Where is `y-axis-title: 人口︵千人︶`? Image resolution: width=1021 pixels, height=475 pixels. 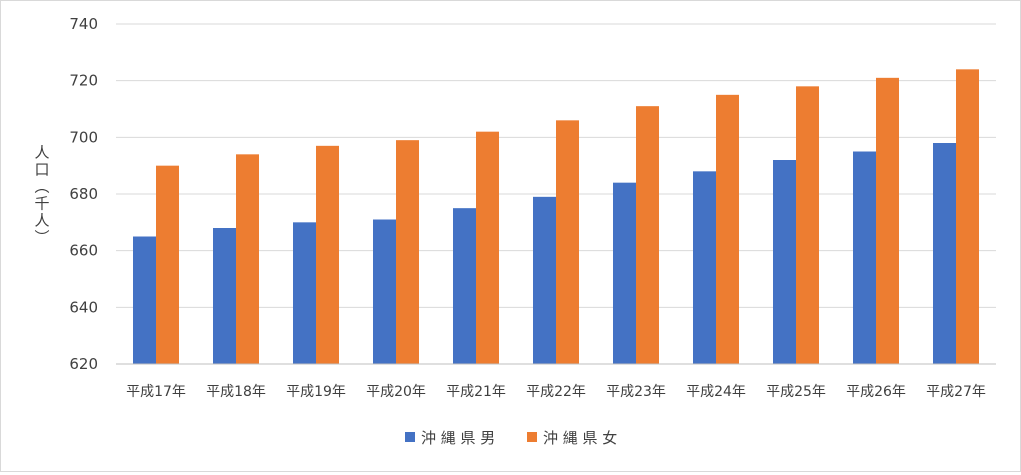
y-axis-title: 人口︵千人︶ is located at coordinates (41, 195).